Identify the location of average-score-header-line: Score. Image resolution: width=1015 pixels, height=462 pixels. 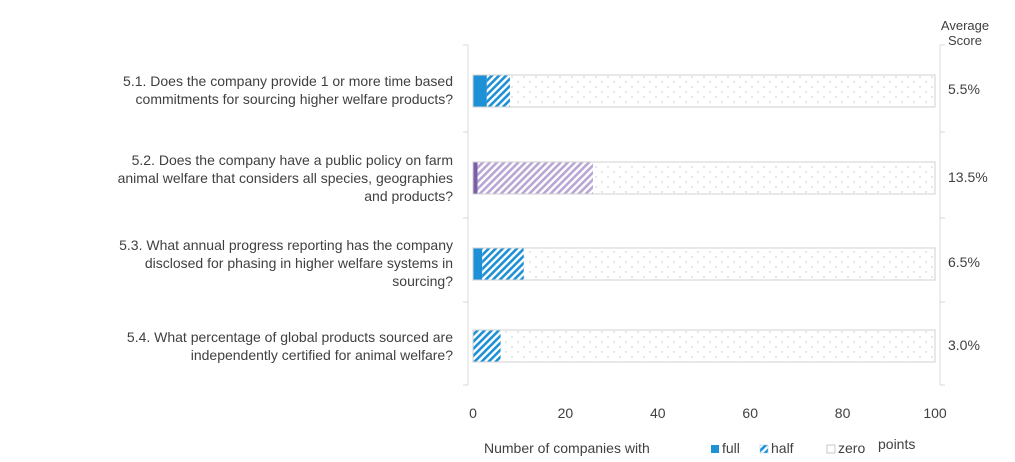
(965, 40).